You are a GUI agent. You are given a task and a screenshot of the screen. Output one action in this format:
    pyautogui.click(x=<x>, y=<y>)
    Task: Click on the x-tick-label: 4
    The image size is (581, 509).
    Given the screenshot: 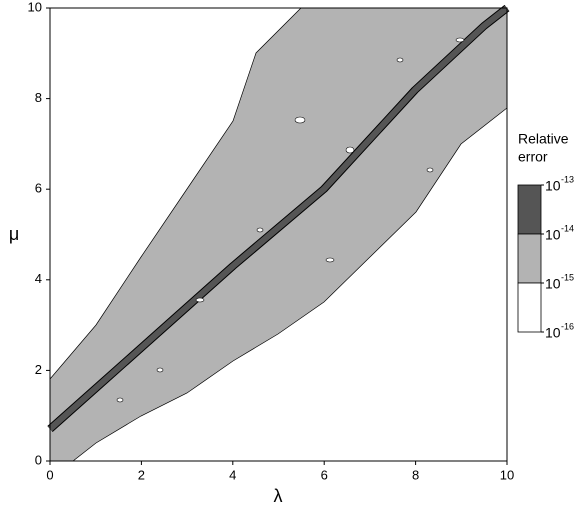 What is the action you would take?
    pyautogui.click(x=232, y=474)
    